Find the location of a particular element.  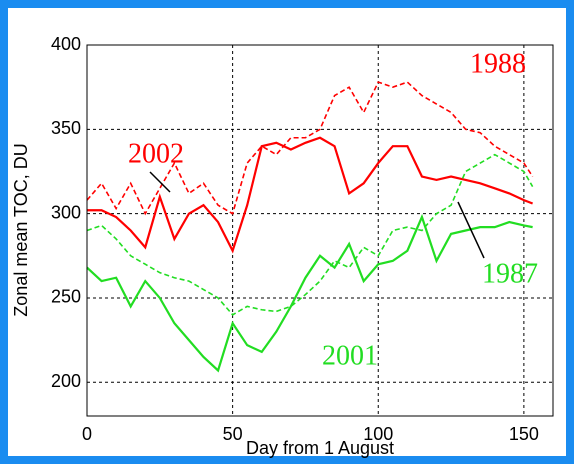

y-tick-label: 350 is located at coordinates (66, 128).